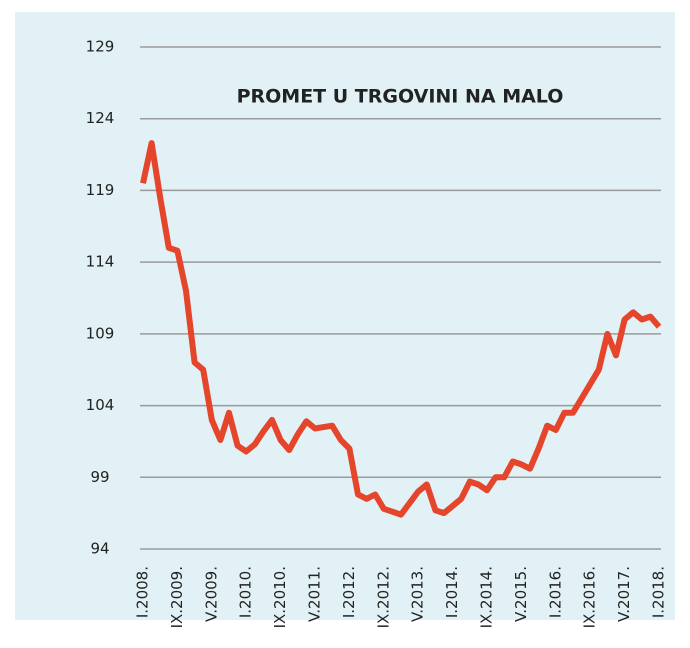 The height and width of the screenshot is (648, 690). Describe the element at coordinates (400, 97) in the screenshot. I see `chart-title: PROMET U TRGOVINI NA MALO` at that location.